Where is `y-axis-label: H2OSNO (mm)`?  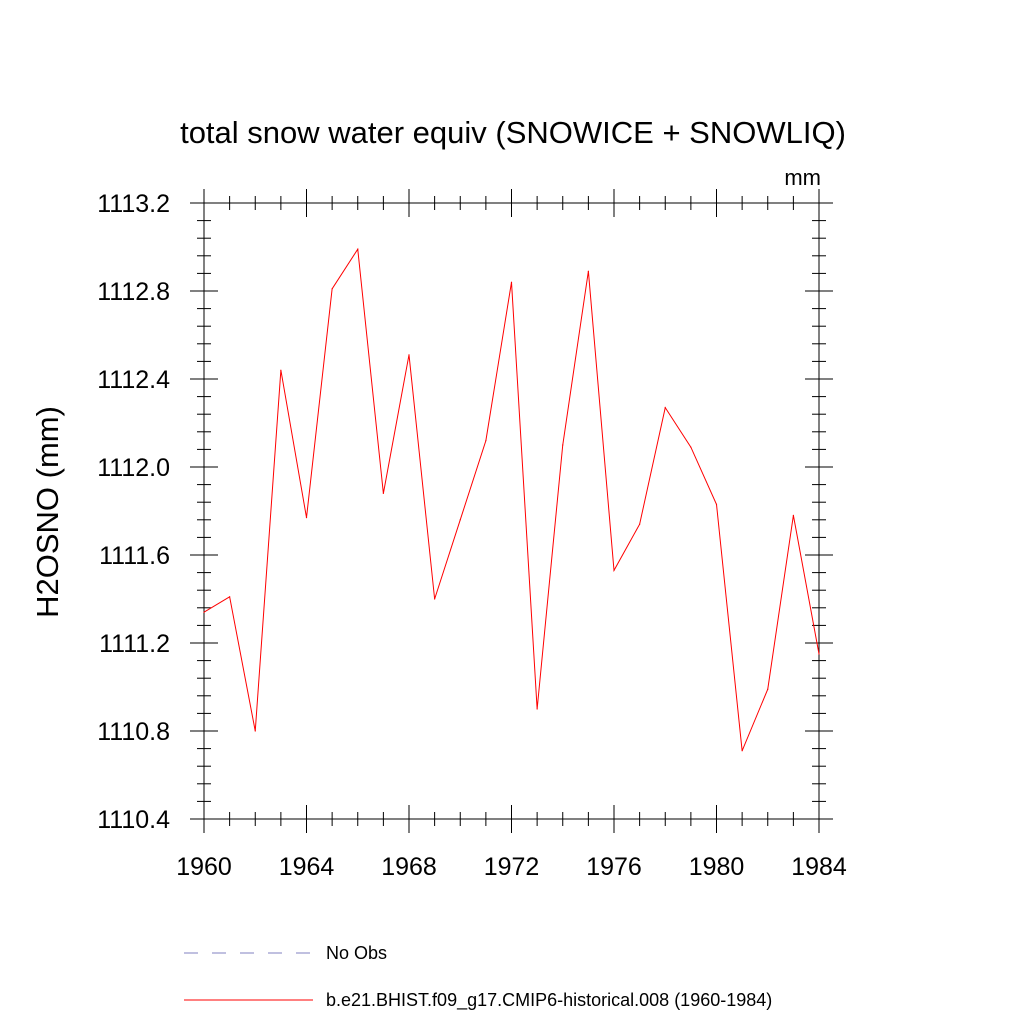 y-axis-label: H2OSNO (mm) is located at coordinates (47, 512).